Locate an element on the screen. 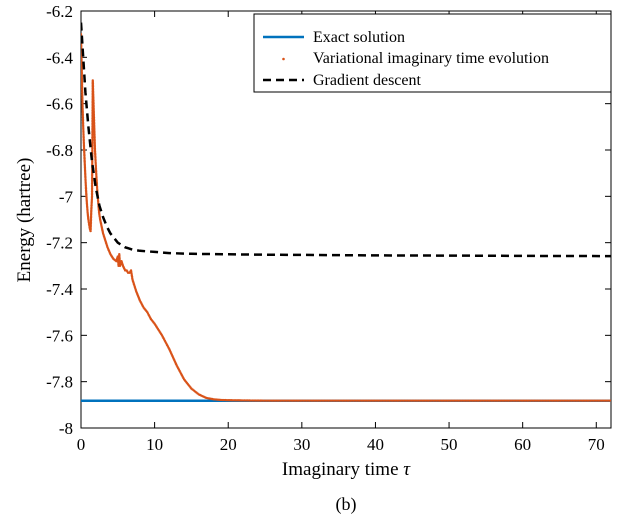 This screenshot has height=523, width=643. legend-label-exact-solution: Exact solution is located at coordinates (359, 37).